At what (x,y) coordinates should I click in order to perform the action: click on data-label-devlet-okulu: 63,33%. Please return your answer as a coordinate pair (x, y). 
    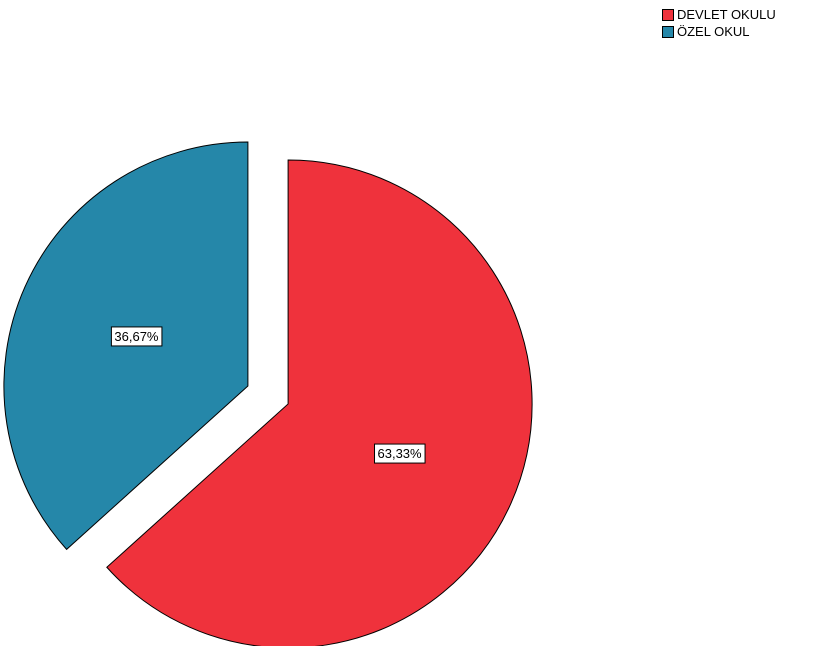
    Looking at the image, I should click on (400, 453).